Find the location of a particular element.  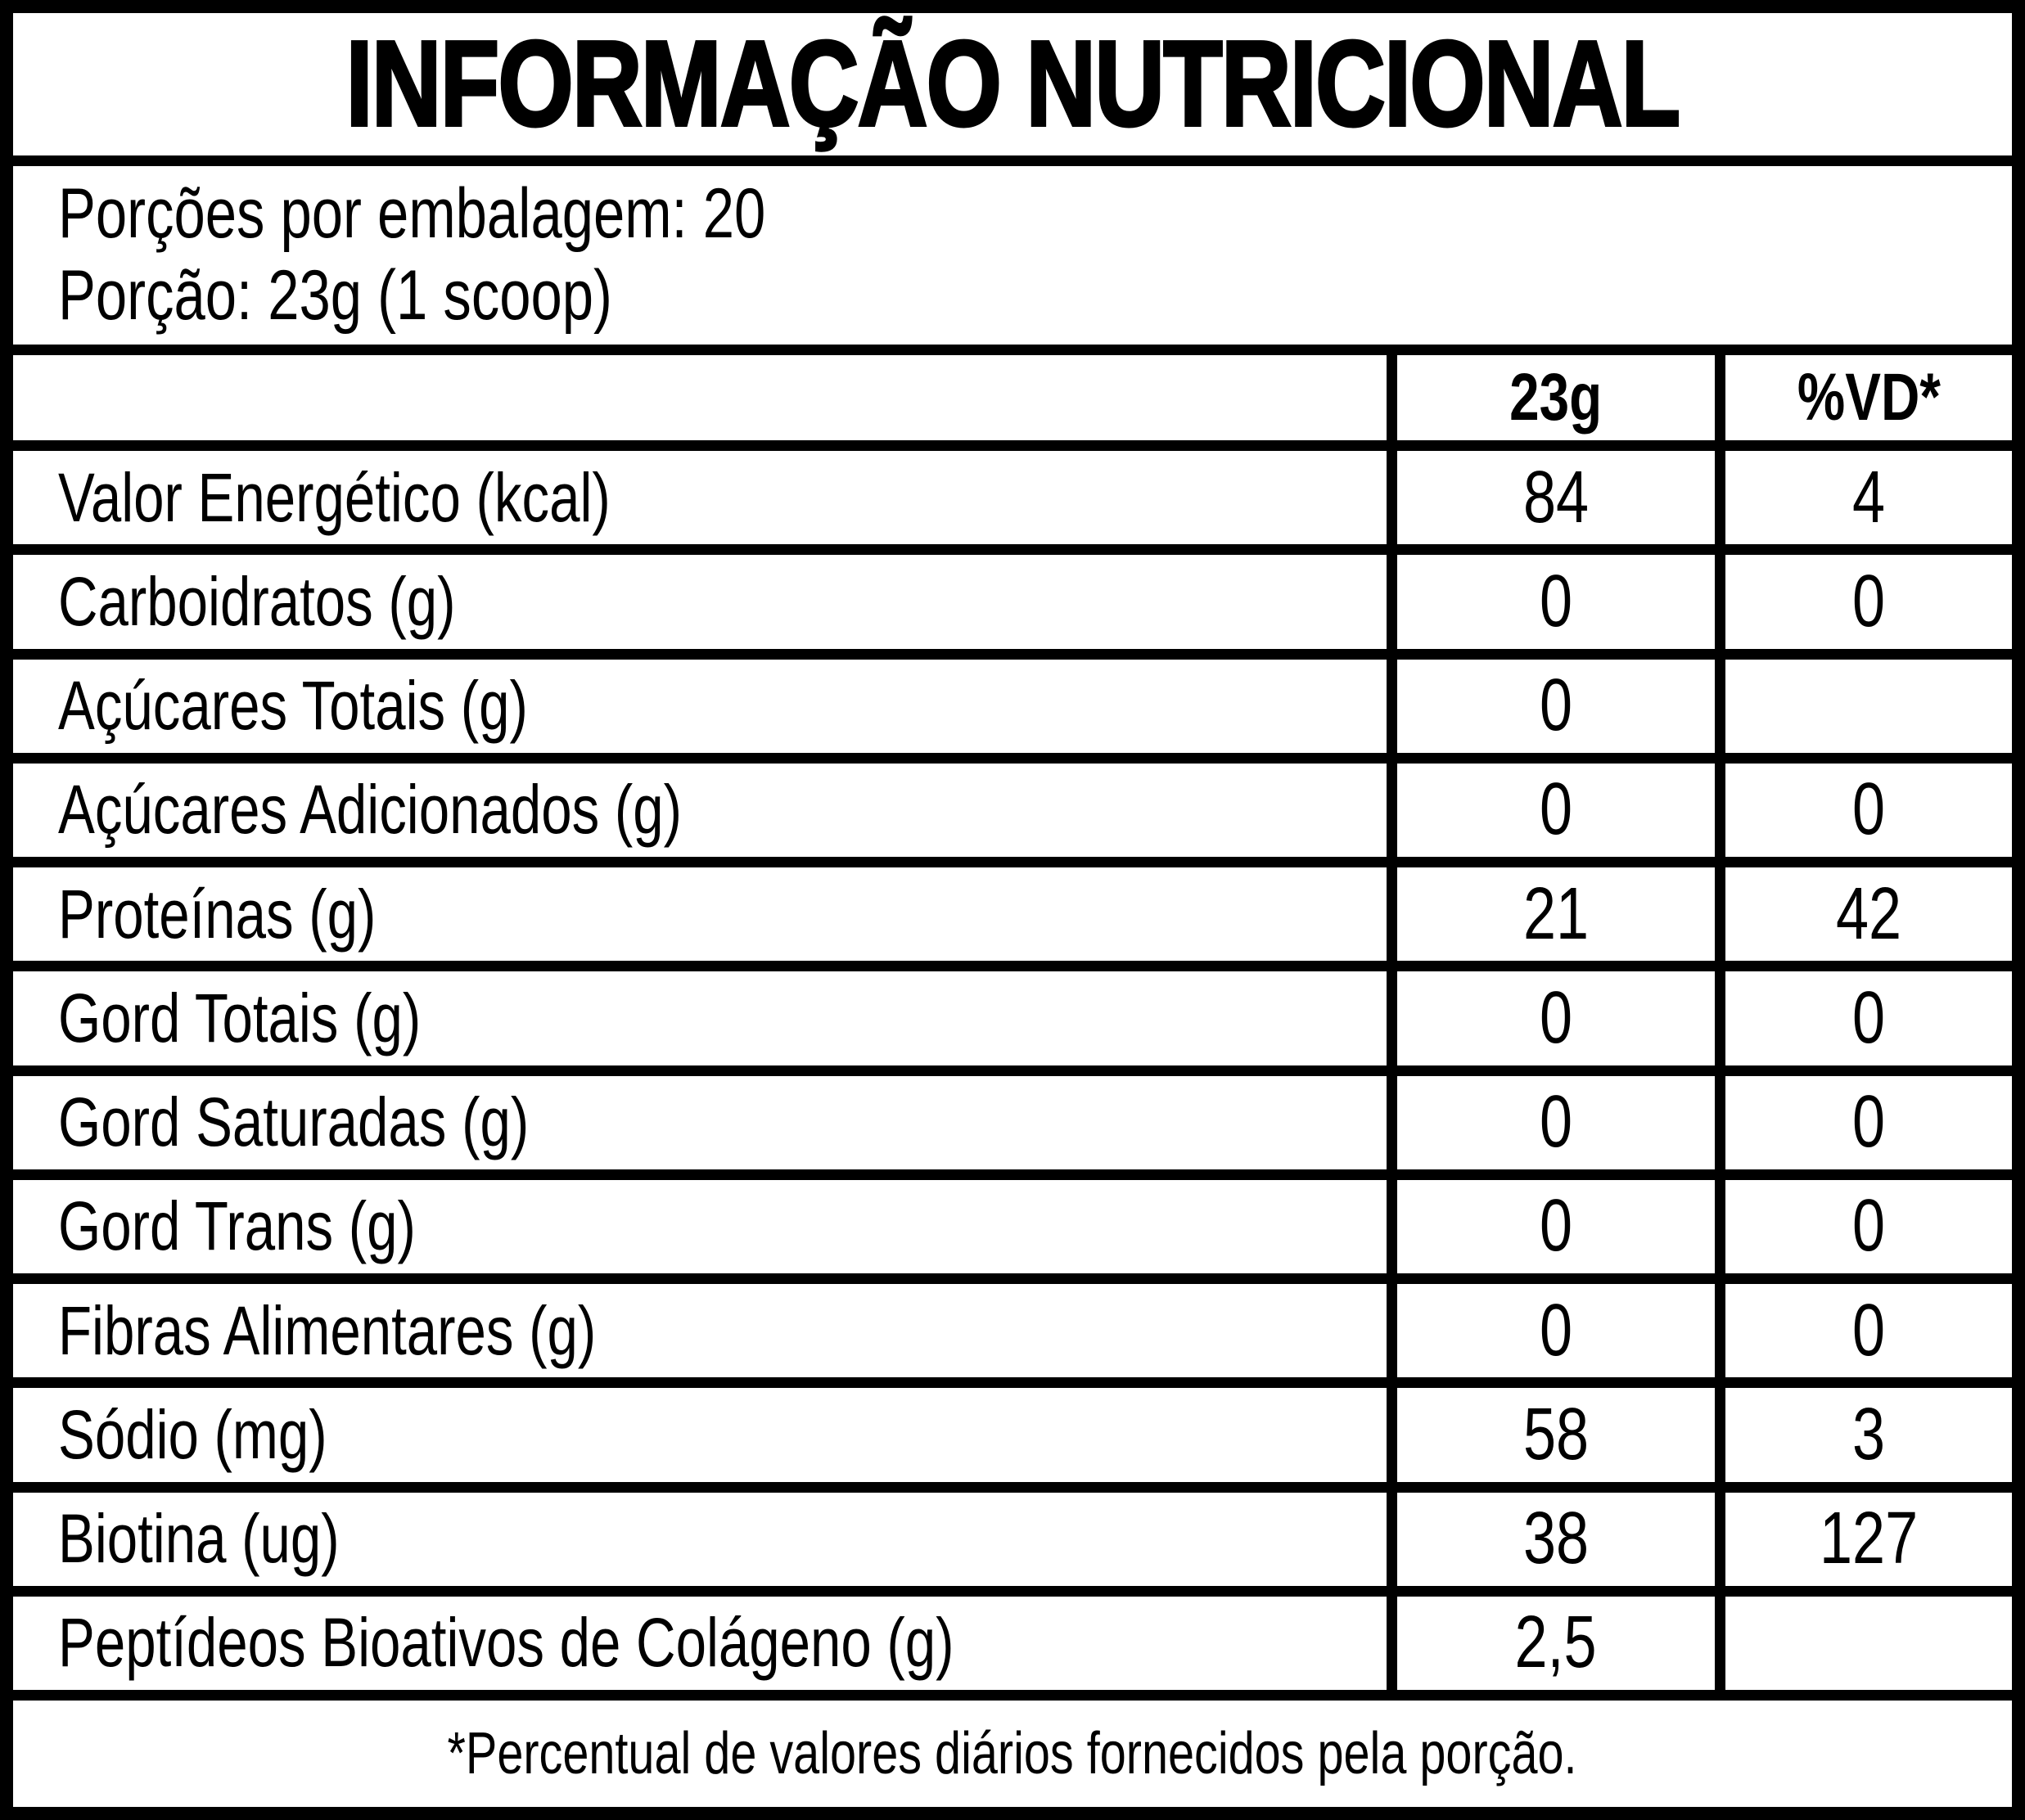

nutrient-cell: Proteínas (g) is located at coordinates (700, 914).